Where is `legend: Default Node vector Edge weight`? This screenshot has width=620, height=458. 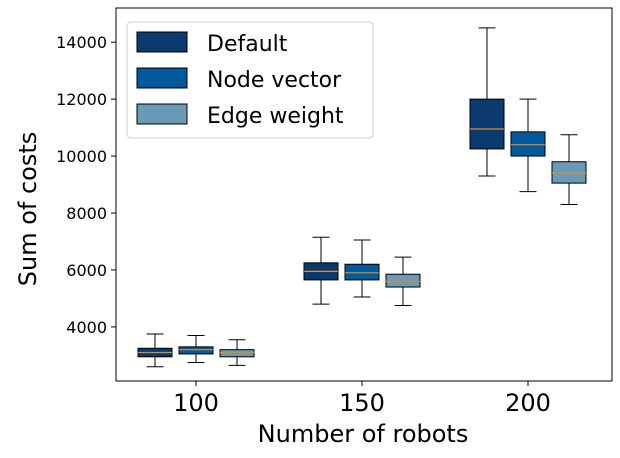
legend: Default Node vector Edge weight is located at coordinates (250, 80).